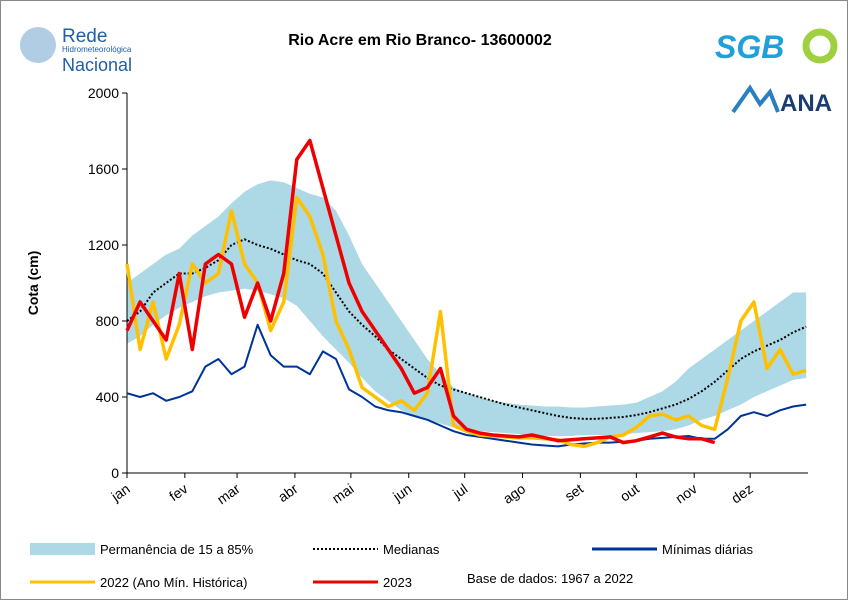 Image resolution: width=848 pixels, height=600 pixels. I want to click on rede-logo: Rede Hidrometeorológica Nacional, so click(76, 50).